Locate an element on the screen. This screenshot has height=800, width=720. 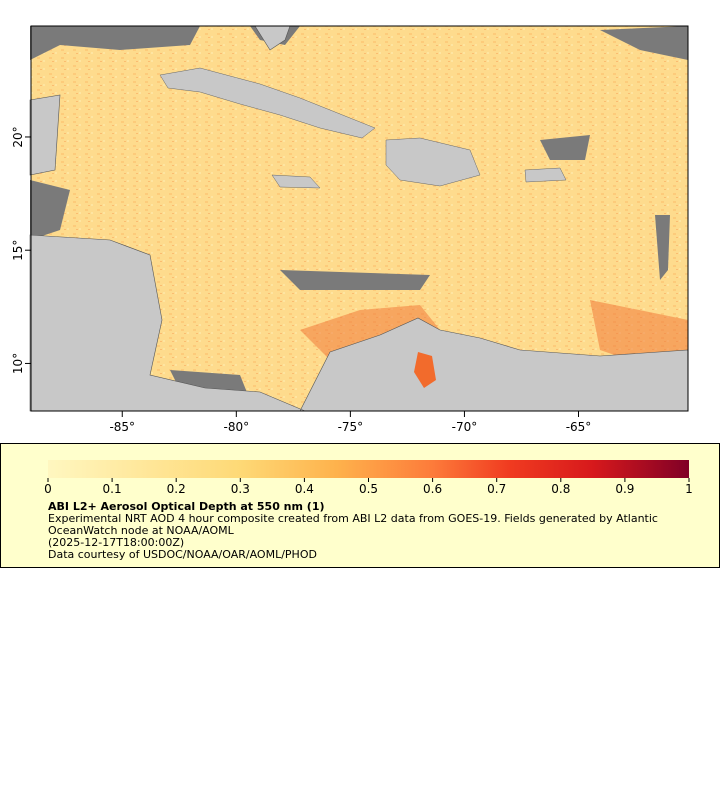
colorbar-tick-label: 0.4 is located at coordinates (304, 489).